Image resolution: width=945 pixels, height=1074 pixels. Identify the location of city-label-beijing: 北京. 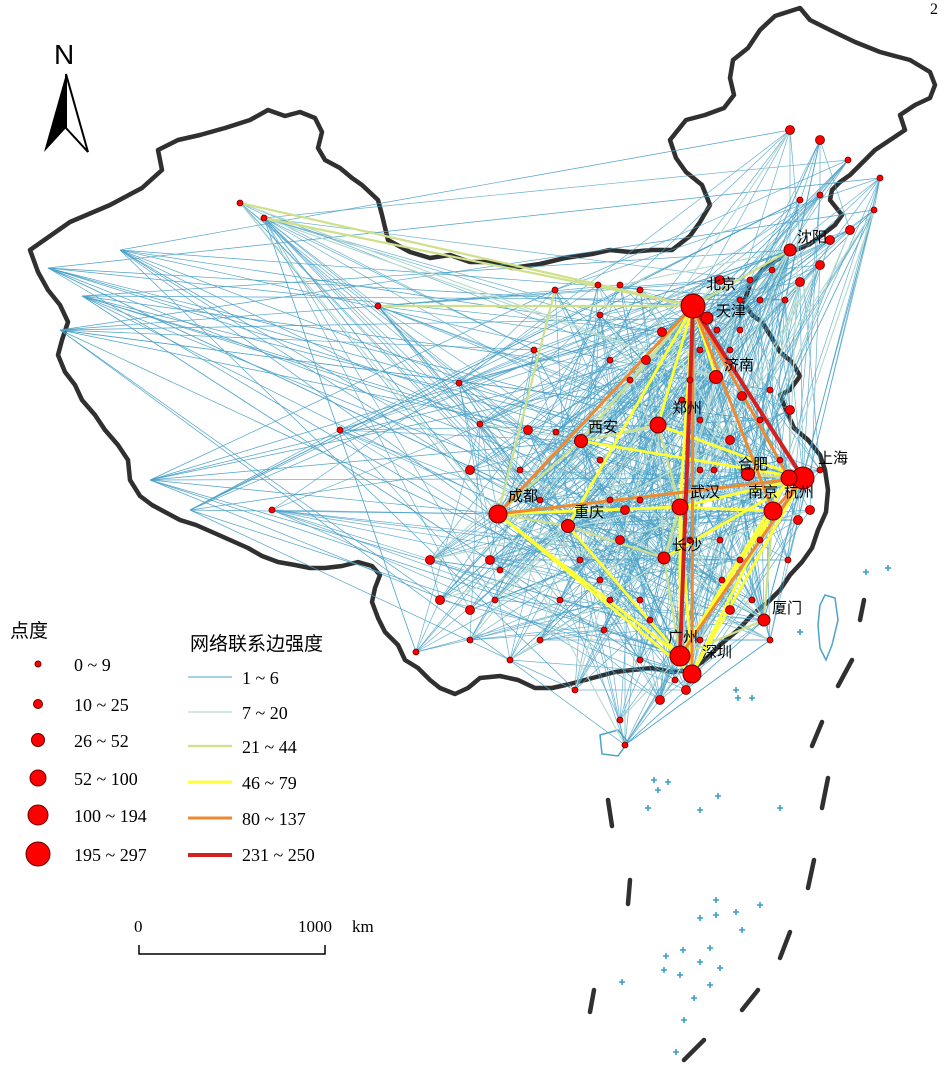
(721, 284).